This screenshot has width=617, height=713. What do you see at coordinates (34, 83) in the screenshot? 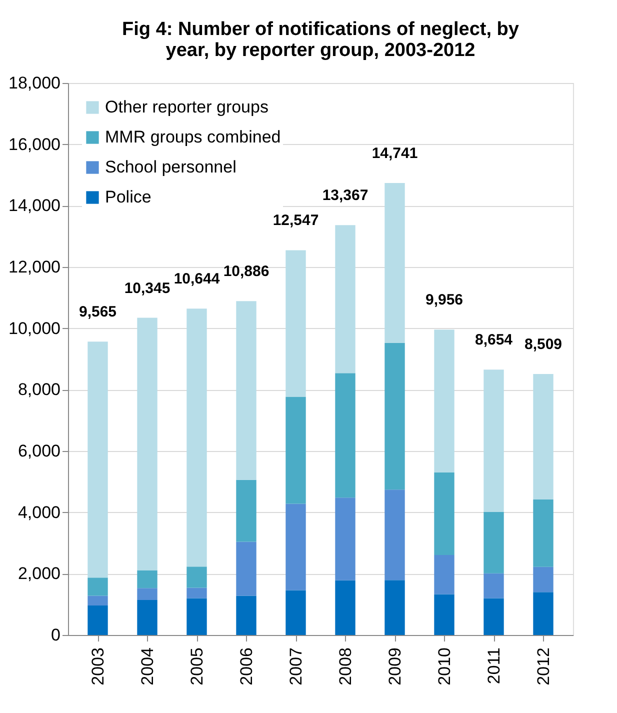
I see `y-tick-label: 18,000` at bounding box center [34, 83].